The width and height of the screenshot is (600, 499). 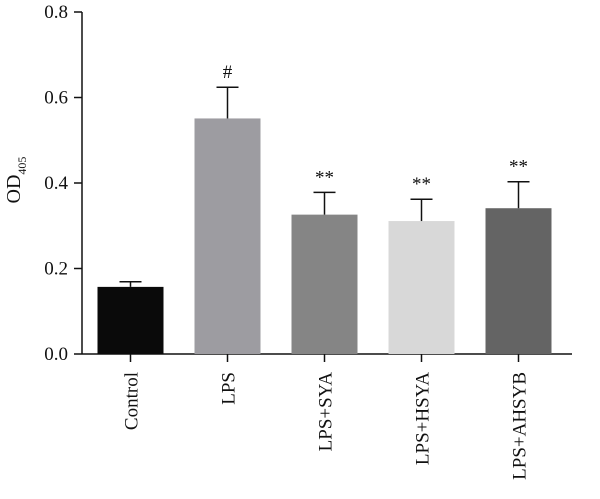 What do you see at coordinates (326, 412) in the screenshot?
I see `x-tick-label: LPS+SYA` at bounding box center [326, 412].